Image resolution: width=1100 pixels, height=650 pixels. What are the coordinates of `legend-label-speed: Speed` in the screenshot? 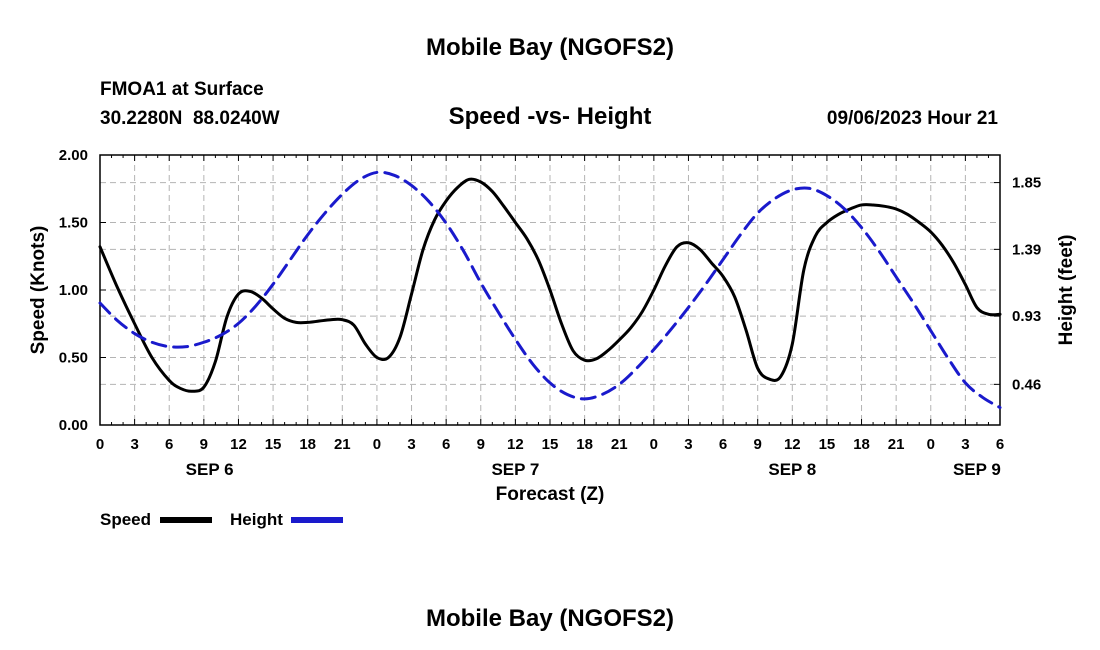 It's located at (125, 519).